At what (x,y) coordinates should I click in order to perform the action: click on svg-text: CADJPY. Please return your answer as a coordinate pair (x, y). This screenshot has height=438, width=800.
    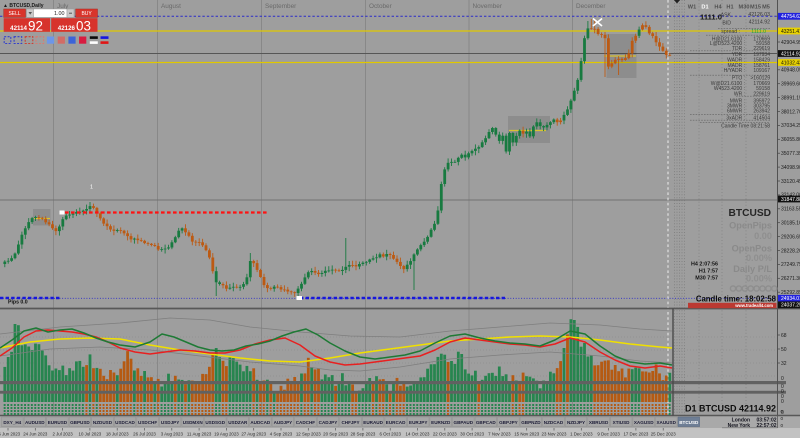
    Looking at the image, I should click on (328, 422).